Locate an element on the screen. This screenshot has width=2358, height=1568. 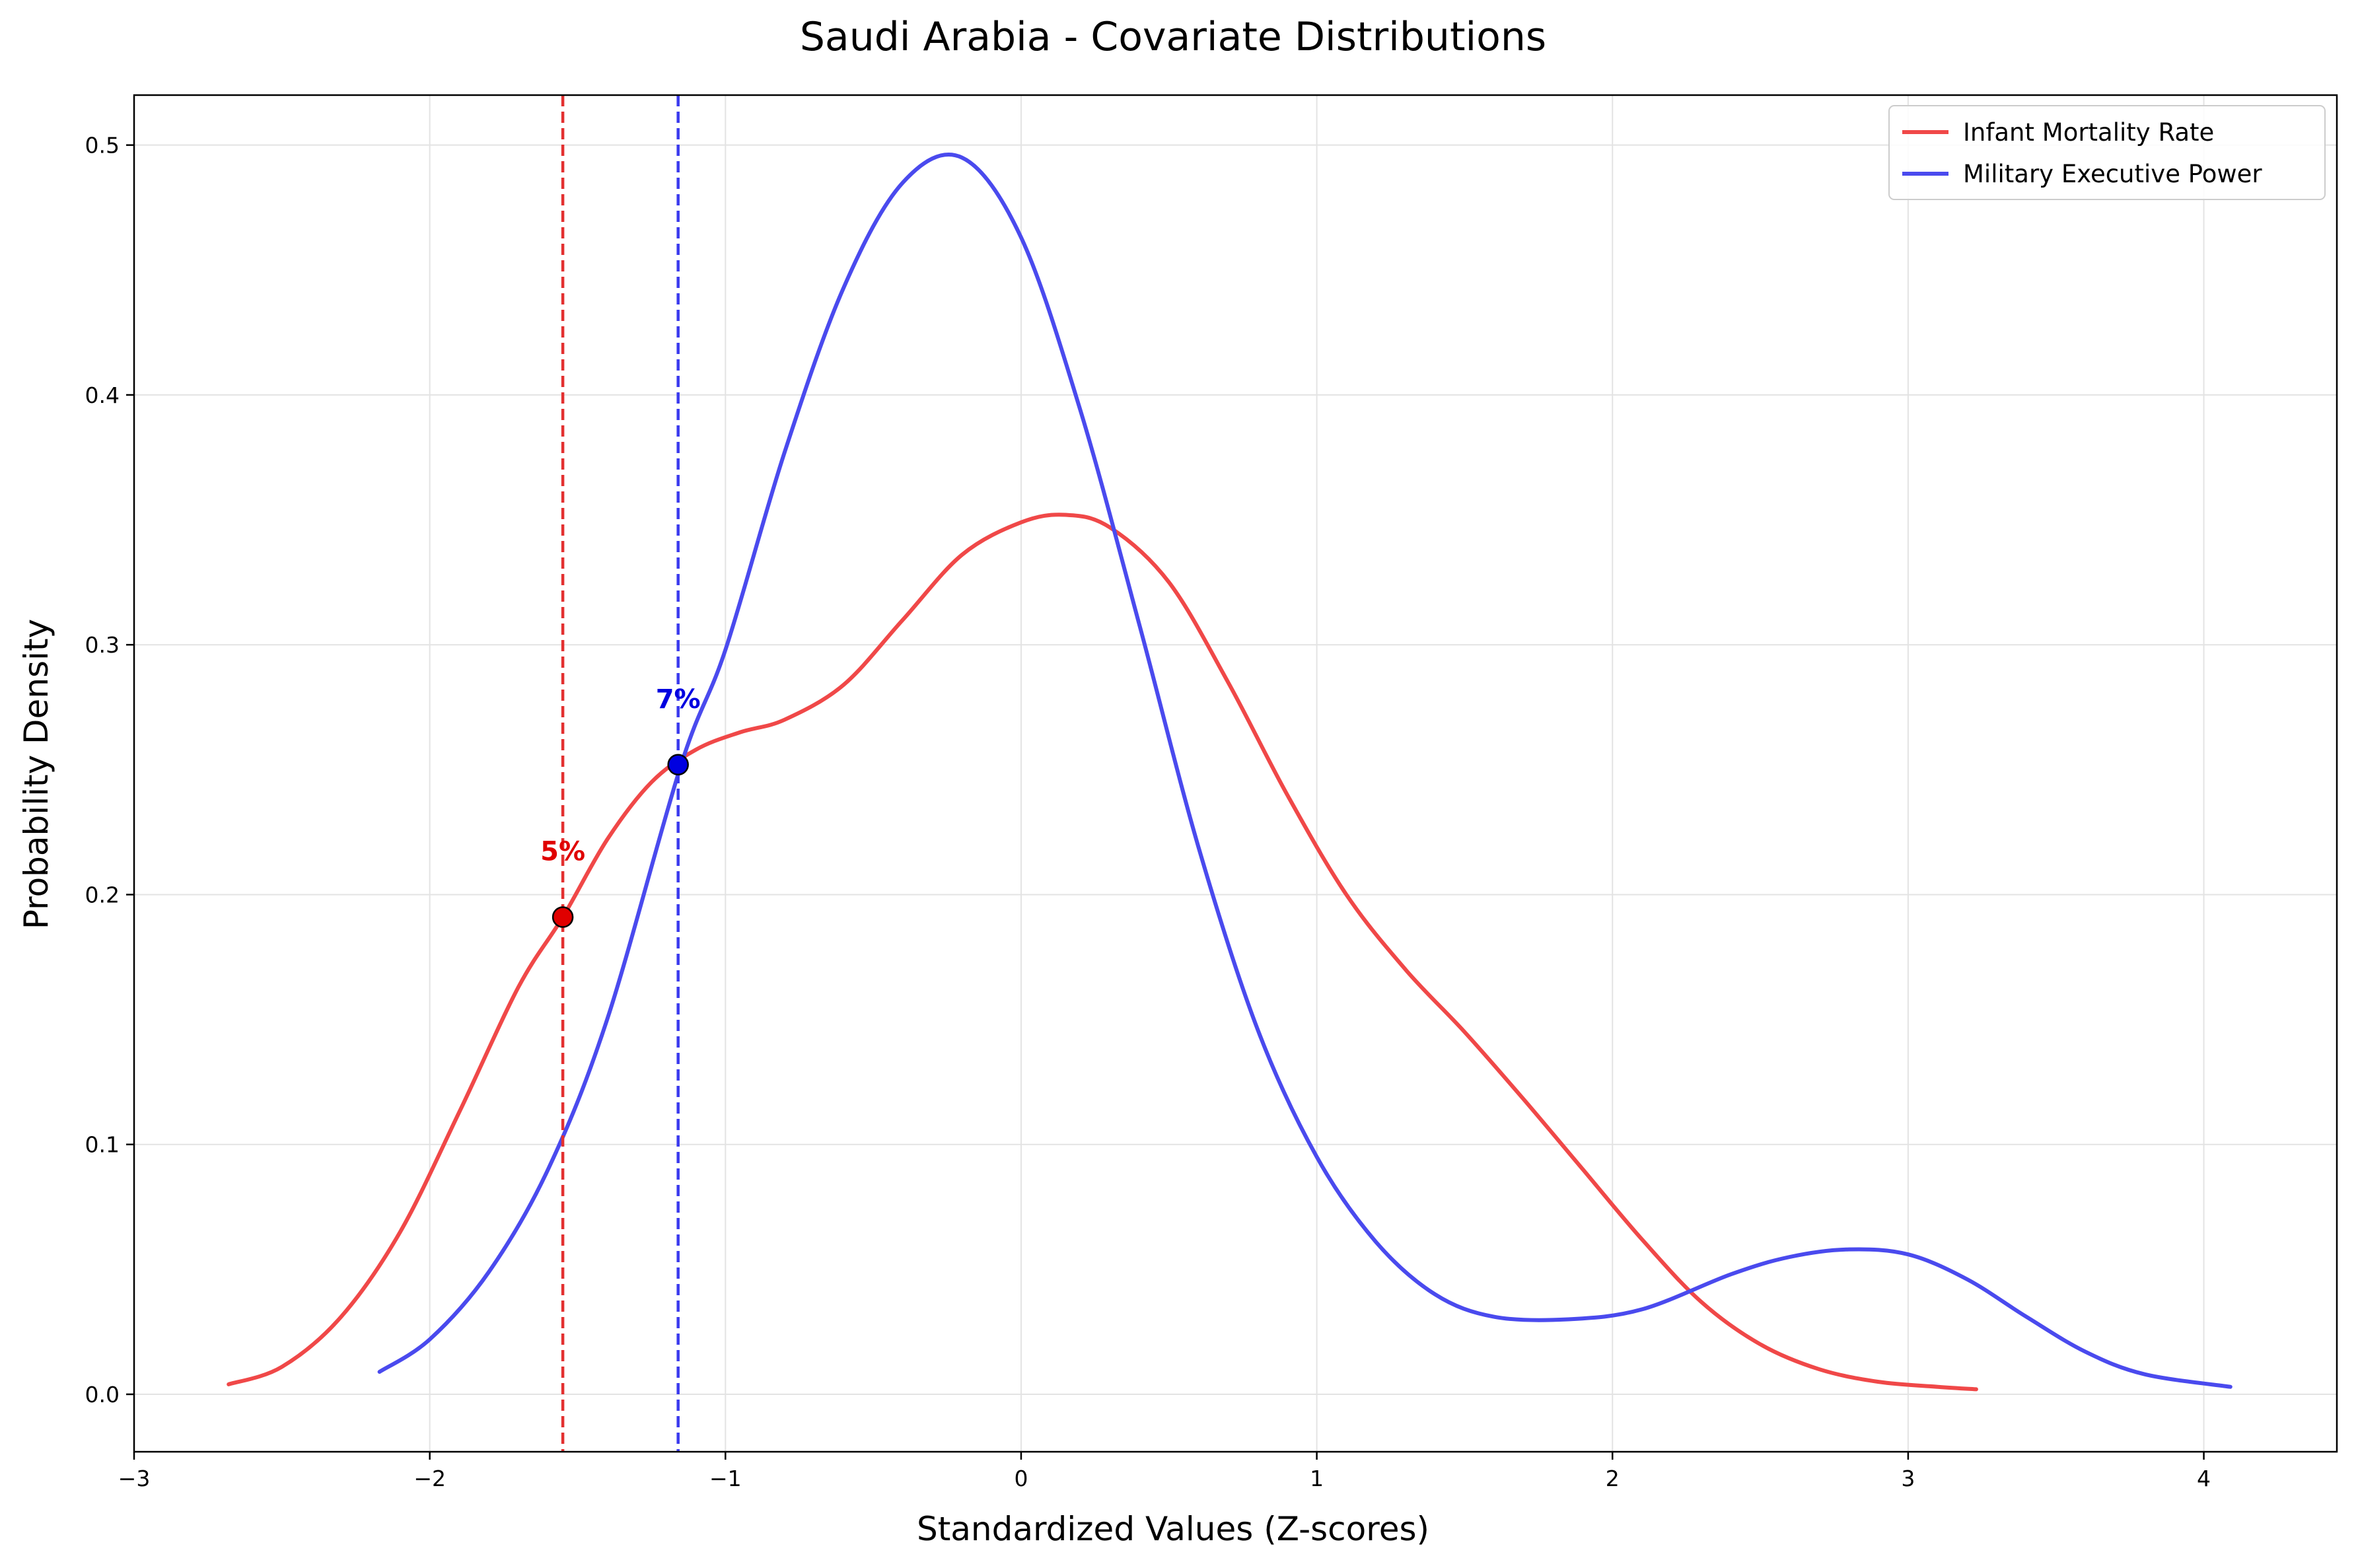
x-tick-label: −2 is located at coordinates (429, 1478).